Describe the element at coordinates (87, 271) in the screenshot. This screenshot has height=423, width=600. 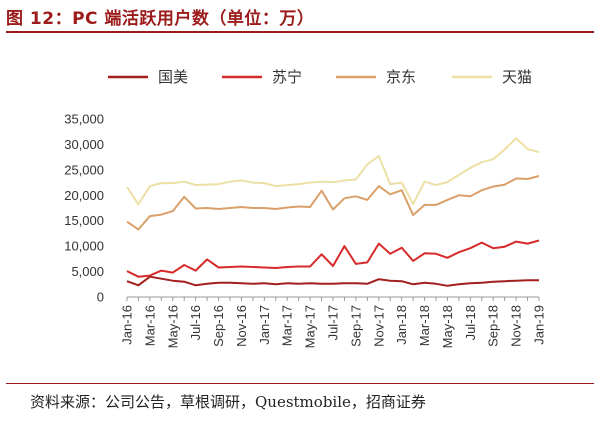
I see `y-tick-label: 5,000` at that location.